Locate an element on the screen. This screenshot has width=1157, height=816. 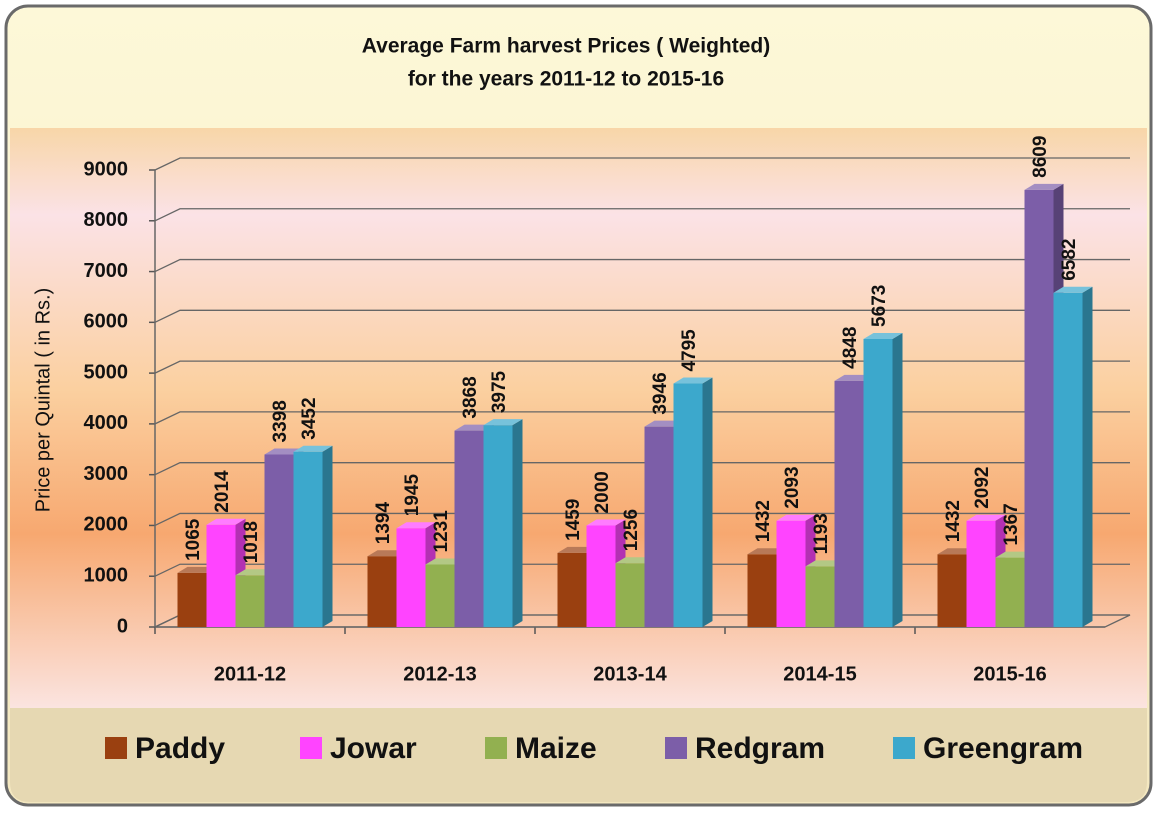
value-label: 3946 is located at coordinates (660, 393).